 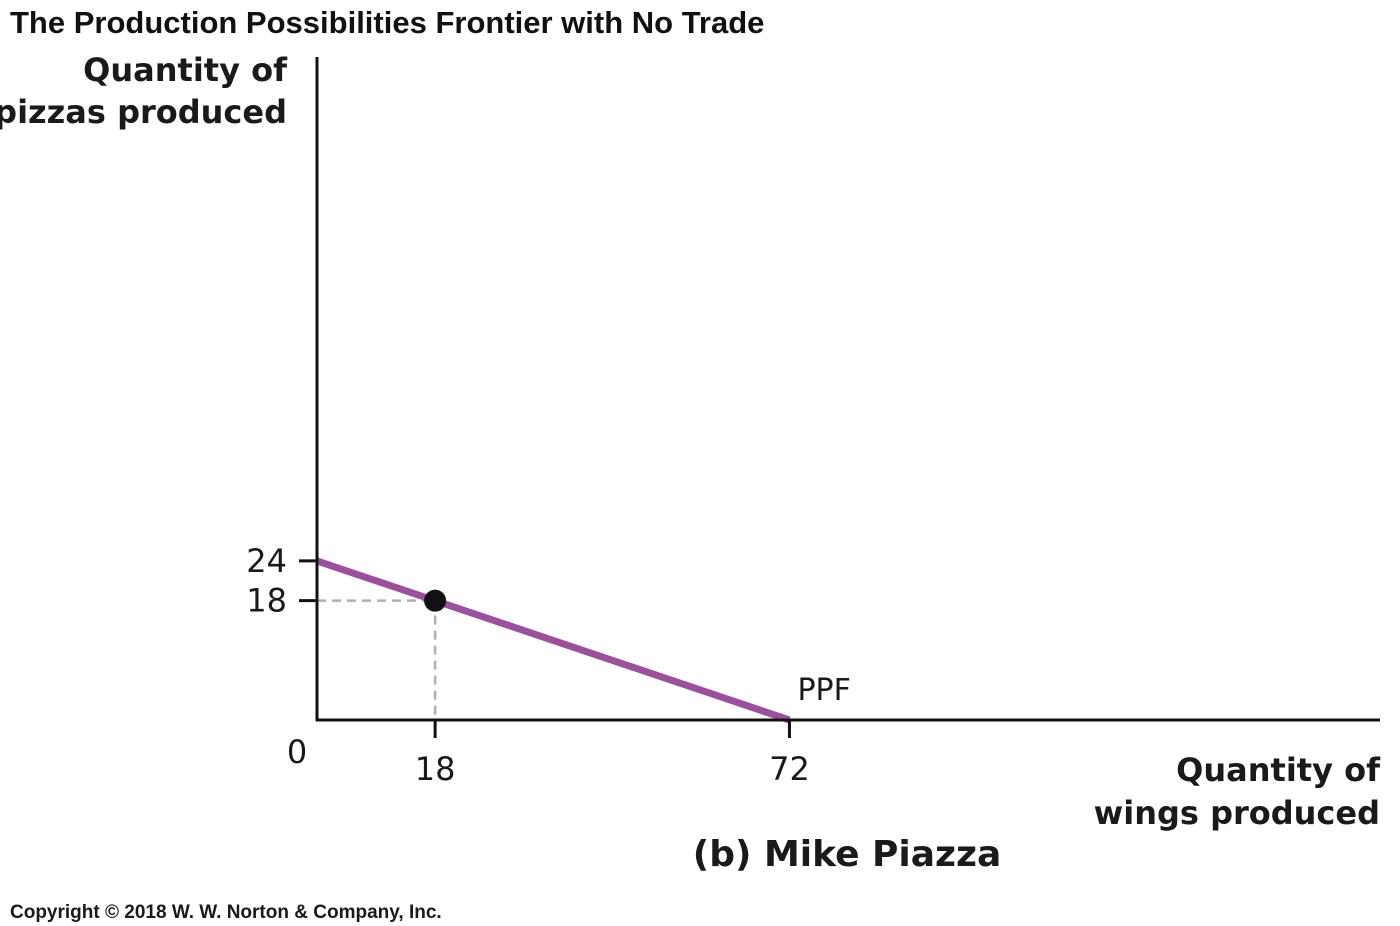 I want to click on y-axis-label-line2: pizzas produced, so click(x=143, y=112).